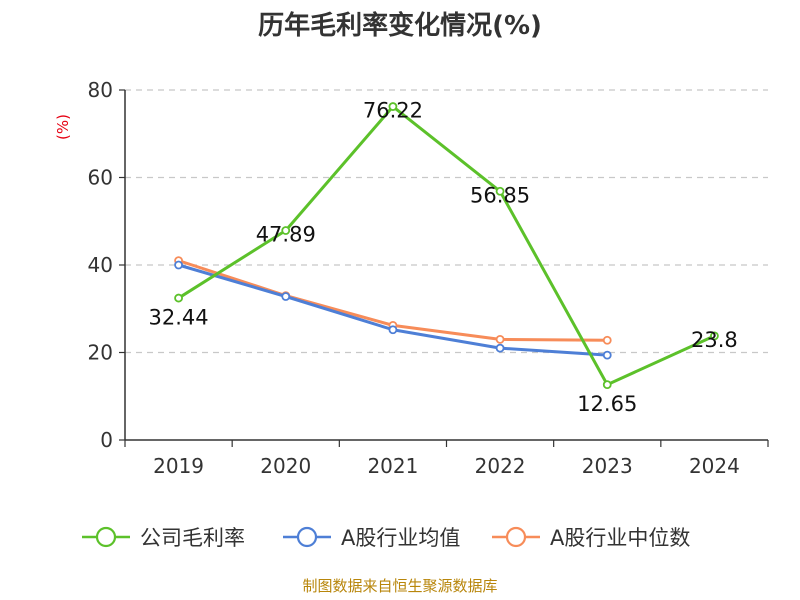  Describe the element at coordinates (399, 586) in the screenshot. I see `source-note: 制图数据来自恒生聚源数据库` at that location.